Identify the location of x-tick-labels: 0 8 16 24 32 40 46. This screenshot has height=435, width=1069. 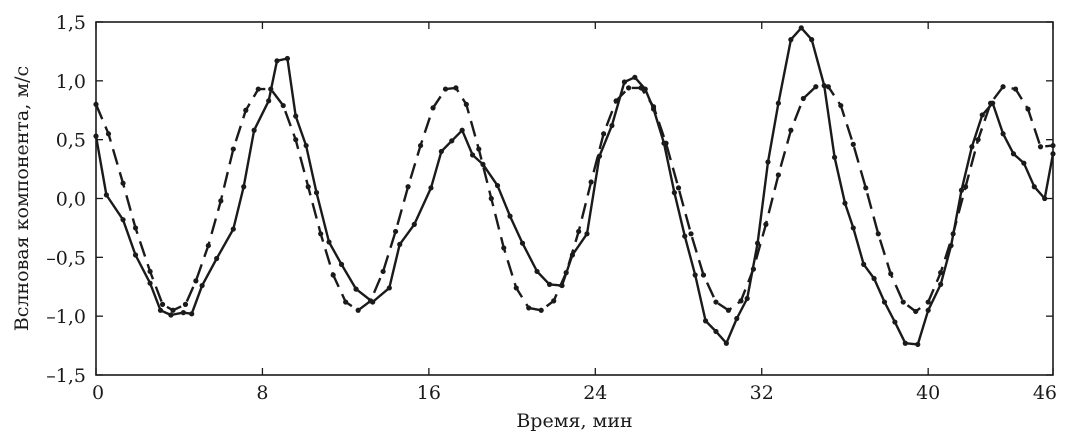
(574, 393).